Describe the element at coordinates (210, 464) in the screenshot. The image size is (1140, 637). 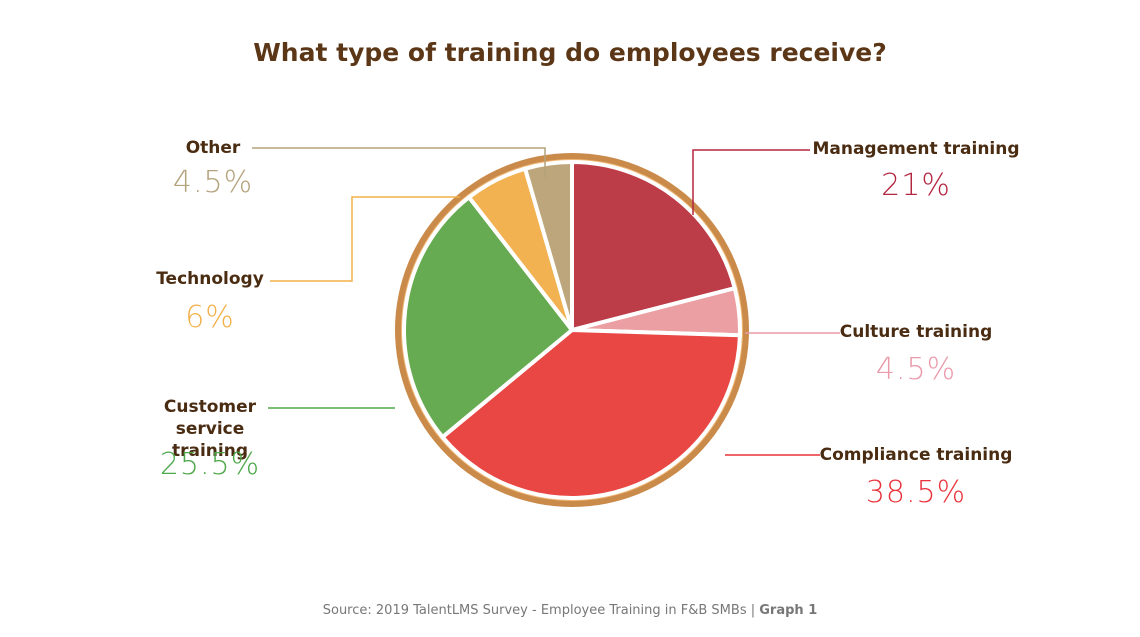
I see `value-label: 25.5%` at that location.